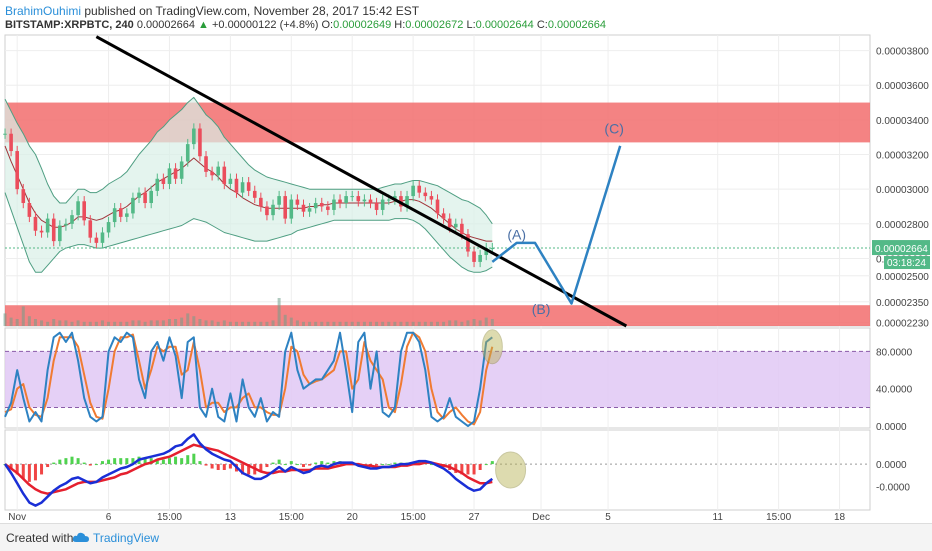 This screenshot has width=932, height=551. Describe the element at coordinates (541, 517) in the screenshot. I see `time-tick-label: Dec` at that location.